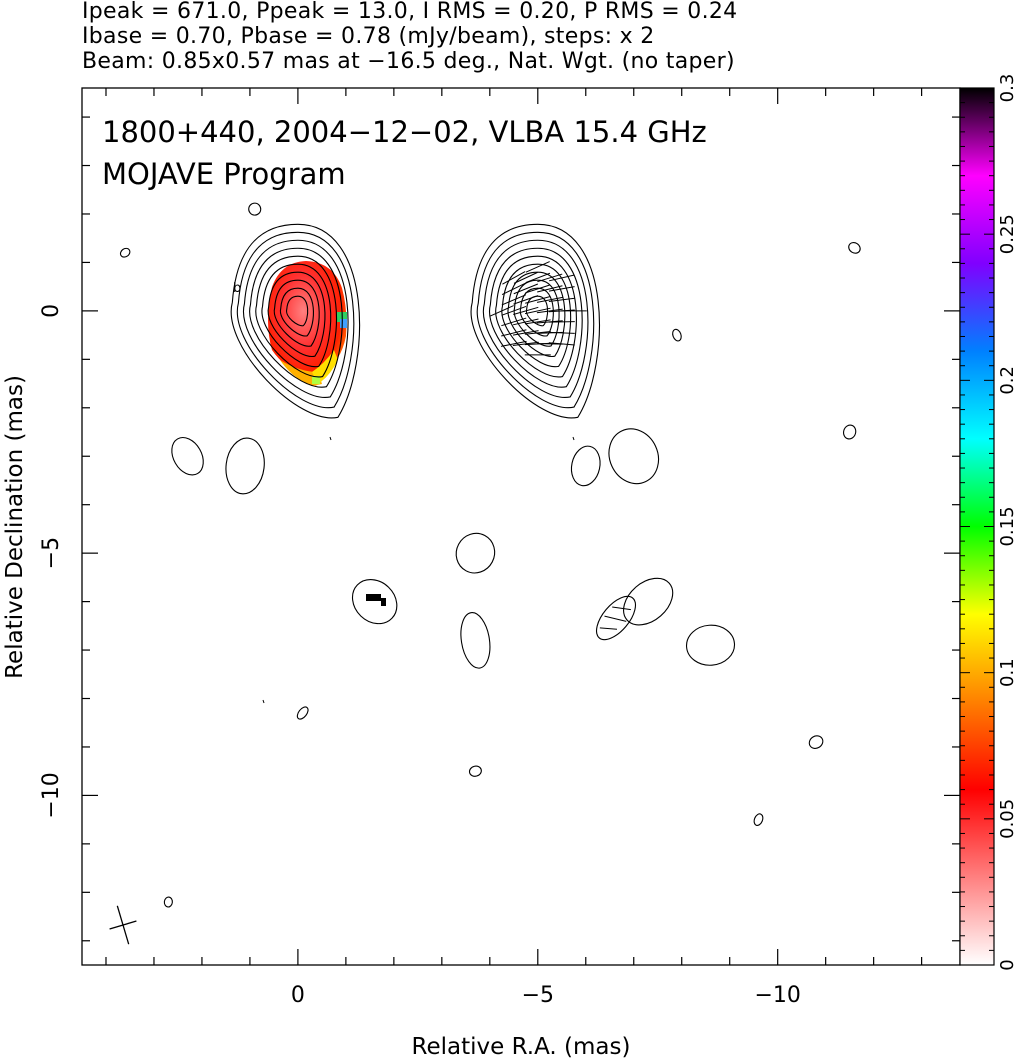  I want to click on plot-subtitle: MOJAVE Program, so click(224, 174).